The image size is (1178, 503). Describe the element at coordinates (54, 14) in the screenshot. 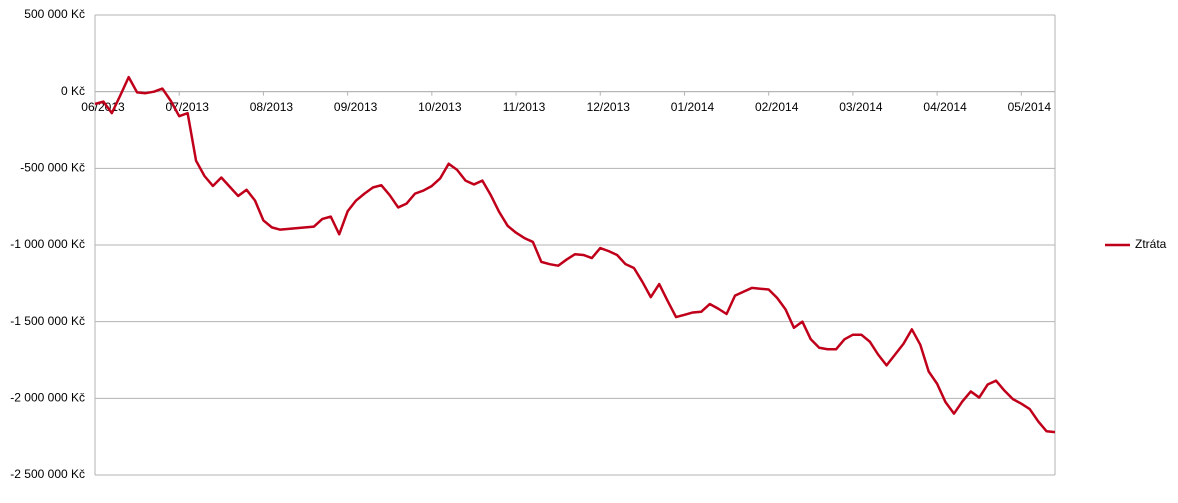

I see `y-tick-label: 500 000 Kč` at that location.